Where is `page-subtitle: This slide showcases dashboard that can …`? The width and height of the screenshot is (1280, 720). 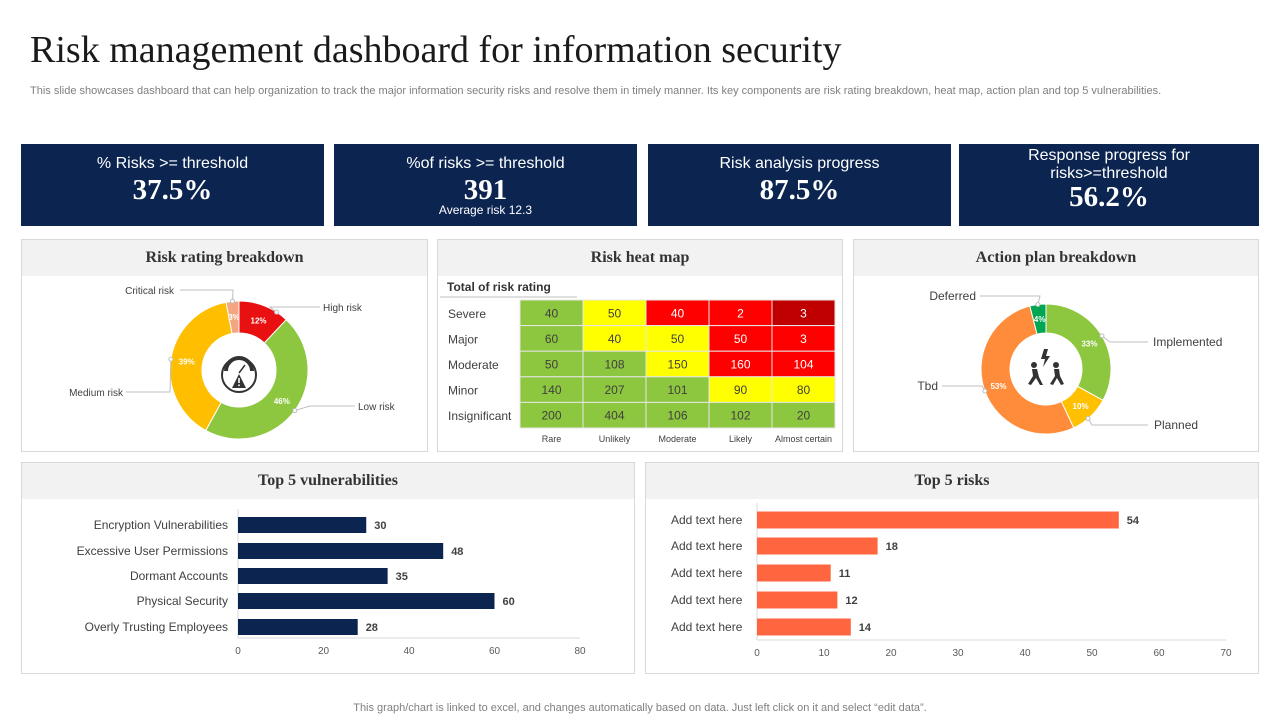 page-subtitle: This slide showcases dashboard that can … is located at coordinates (596, 91).